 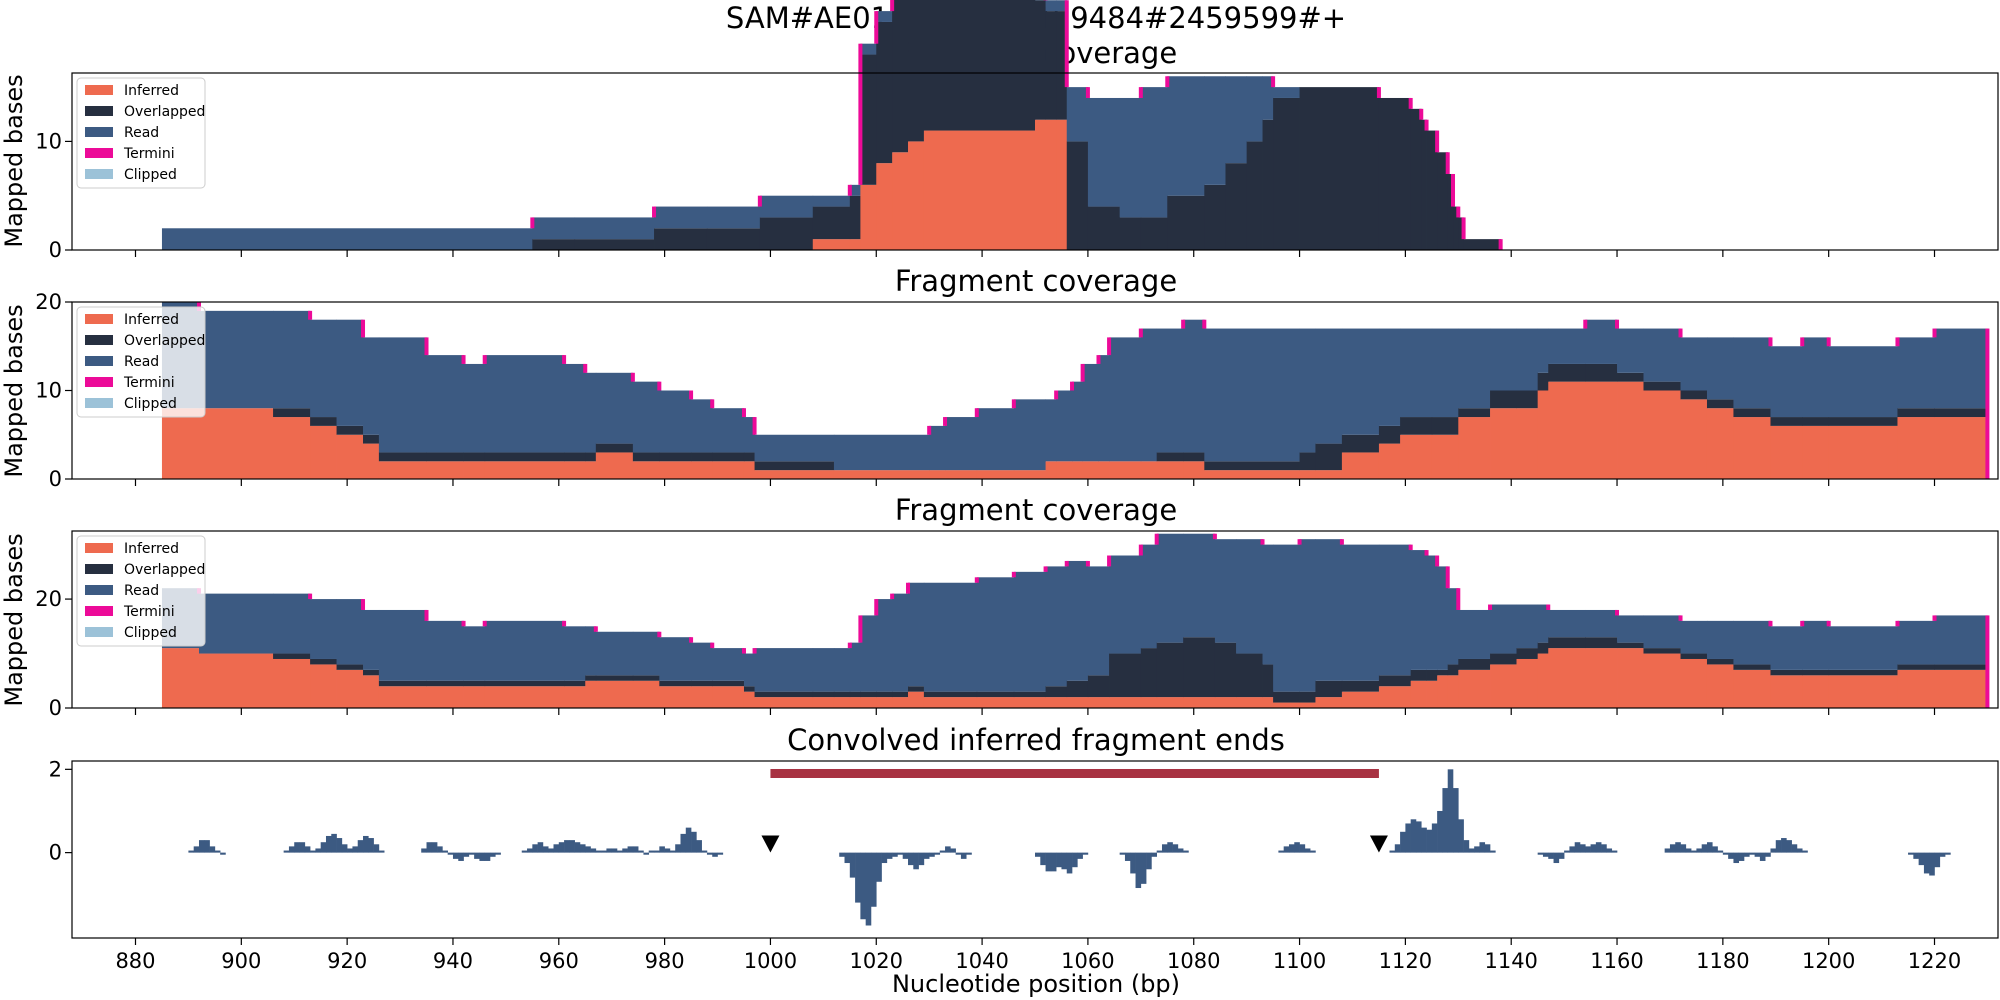 I want to click on y-axis-label: Mapped bases, so click(x=14, y=390).